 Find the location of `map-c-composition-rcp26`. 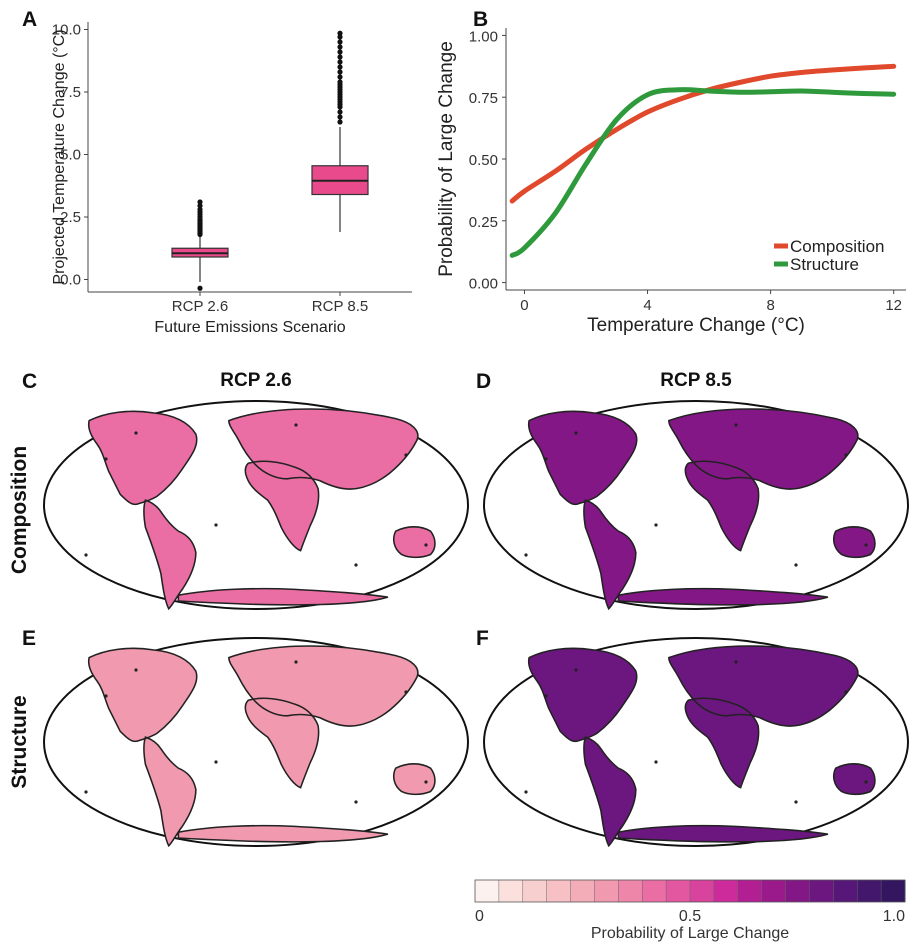

map-c-composition-rcp26 is located at coordinates (256, 505).